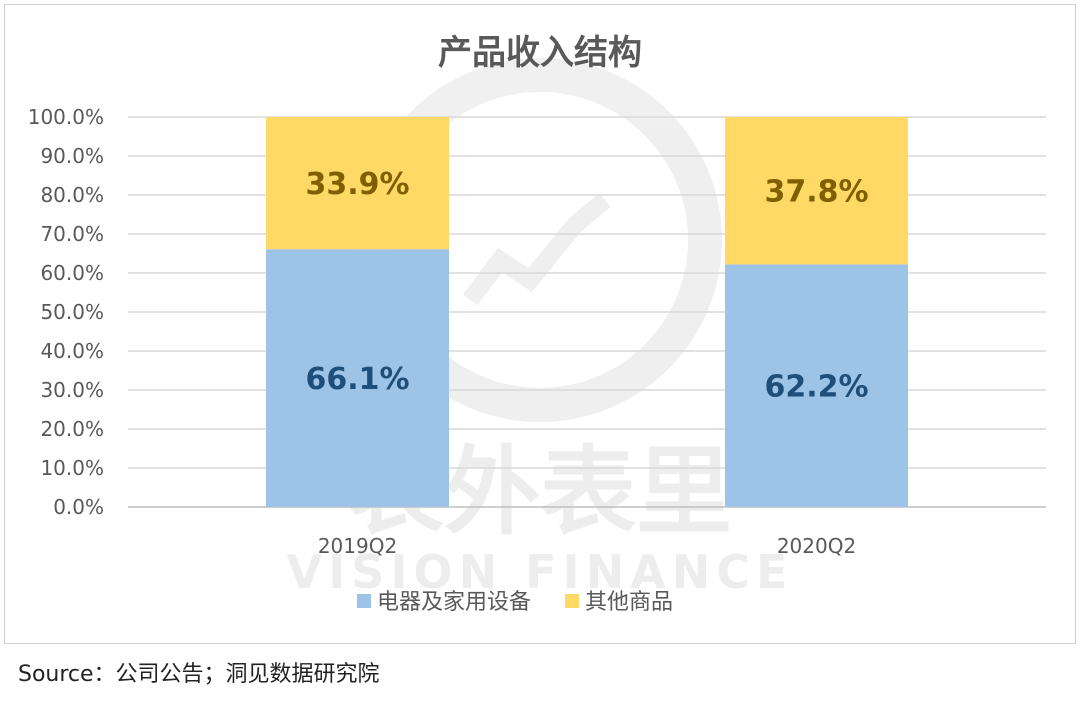 This screenshot has width=1080, height=702. I want to click on data-label: 37.8%, so click(816, 192).